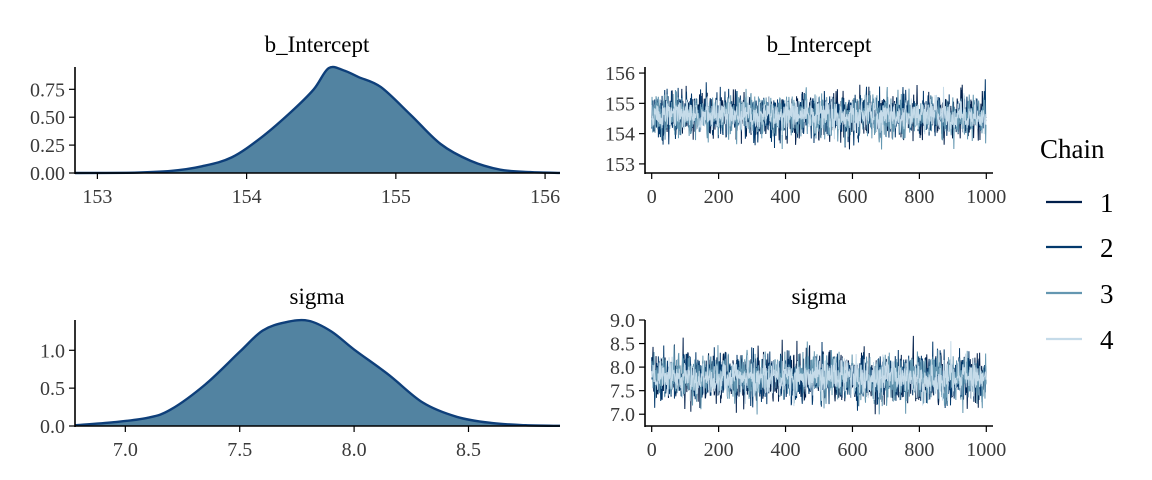 This screenshot has height=480, width=1152. I want to click on y-tick-label: 8.5, so click(622, 345).